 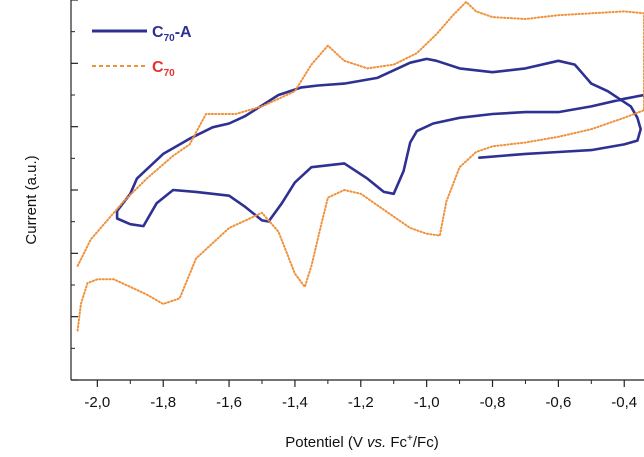 What do you see at coordinates (163, 69) in the screenshot?
I see `legend-label-c70: C70` at bounding box center [163, 69].